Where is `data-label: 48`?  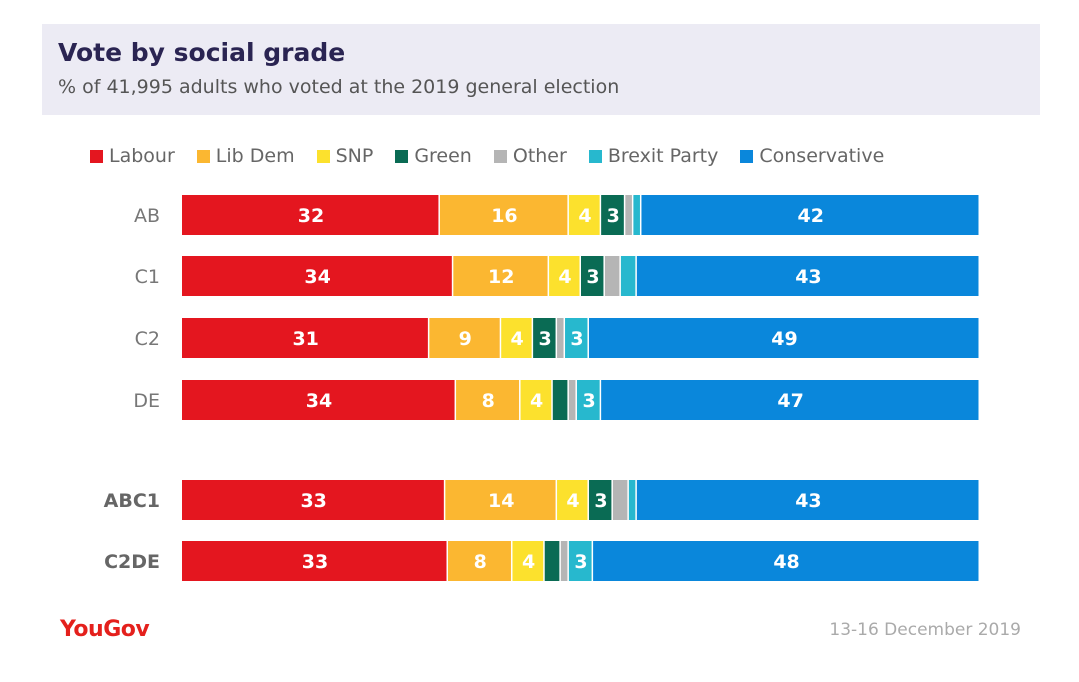
data-label: 48 is located at coordinates (786, 562).